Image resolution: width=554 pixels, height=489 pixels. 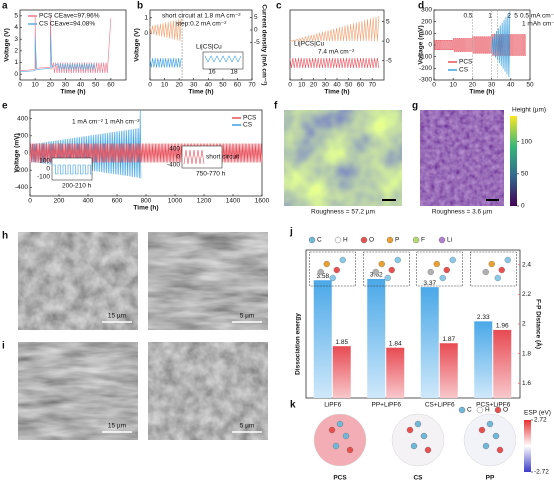 I want to click on legend-label: CS CEave=94.08%, so click(x=67, y=24).